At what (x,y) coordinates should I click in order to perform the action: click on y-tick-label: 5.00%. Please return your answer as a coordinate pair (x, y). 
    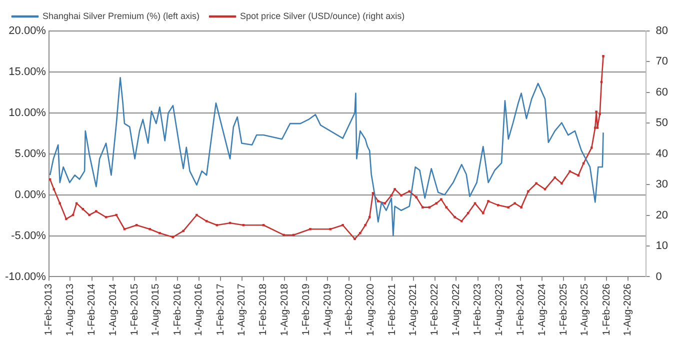
    Looking at the image, I should click on (30, 154).